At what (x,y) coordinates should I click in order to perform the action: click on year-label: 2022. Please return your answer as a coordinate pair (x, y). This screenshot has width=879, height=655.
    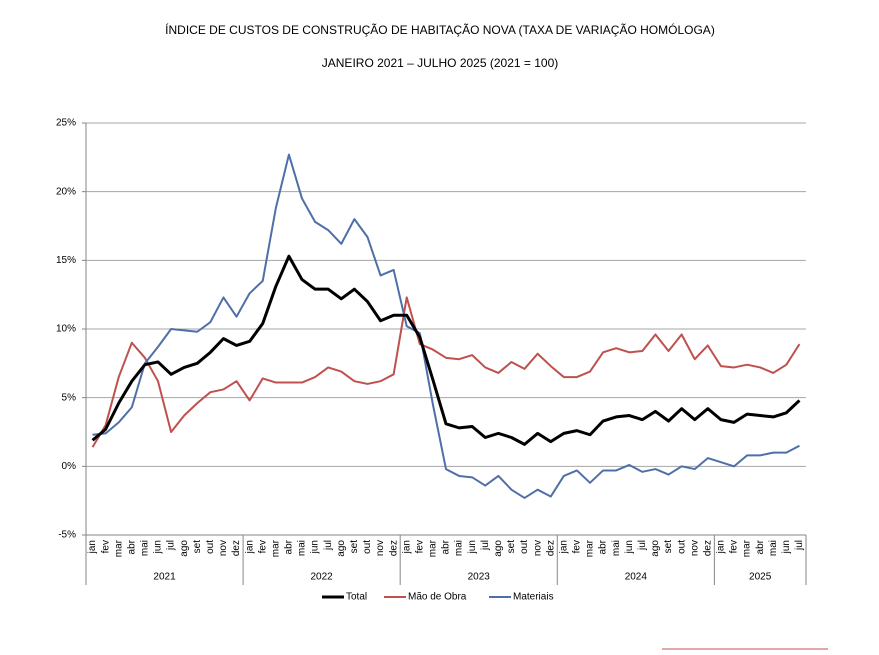
    Looking at the image, I should click on (322, 577).